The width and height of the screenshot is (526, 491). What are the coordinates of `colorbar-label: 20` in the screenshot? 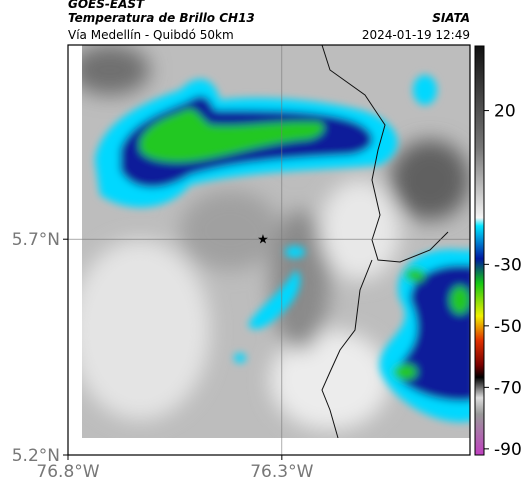 It's located at (505, 112).